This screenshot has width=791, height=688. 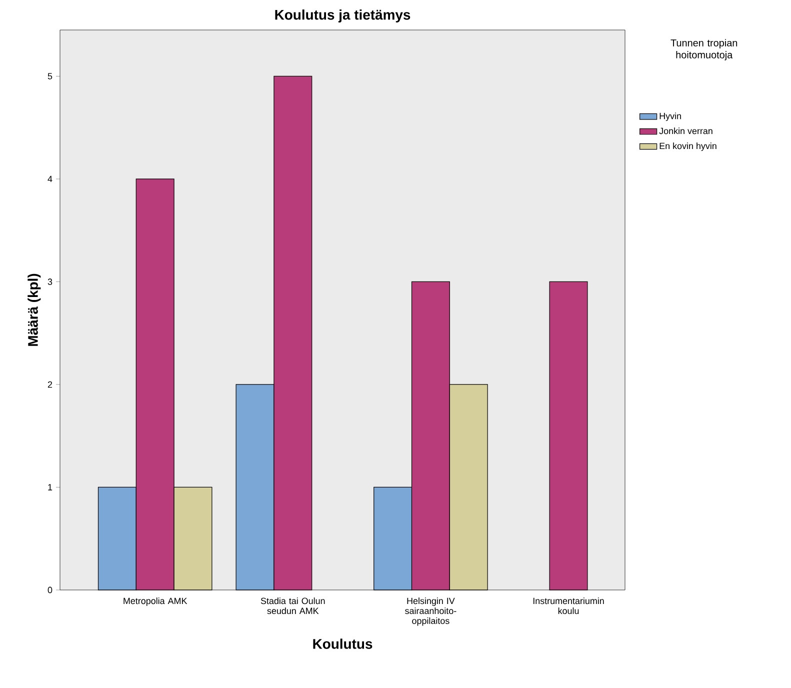 I want to click on x-tick-label: Instrumentariumin koulu, so click(x=568, y=606).